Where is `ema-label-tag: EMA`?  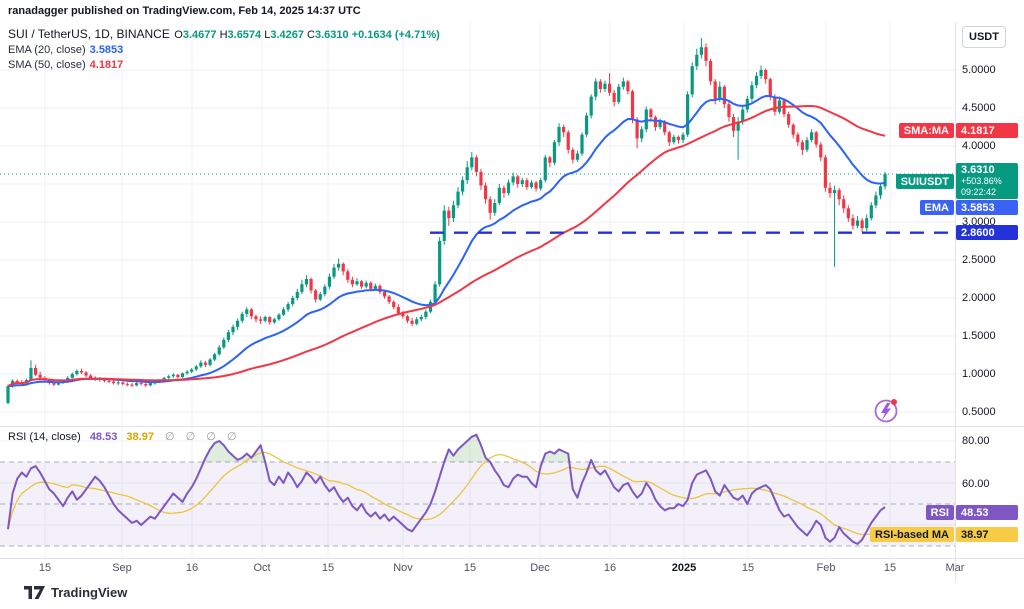 ema-label-tag: EMA is located at coordinates (936, 207).